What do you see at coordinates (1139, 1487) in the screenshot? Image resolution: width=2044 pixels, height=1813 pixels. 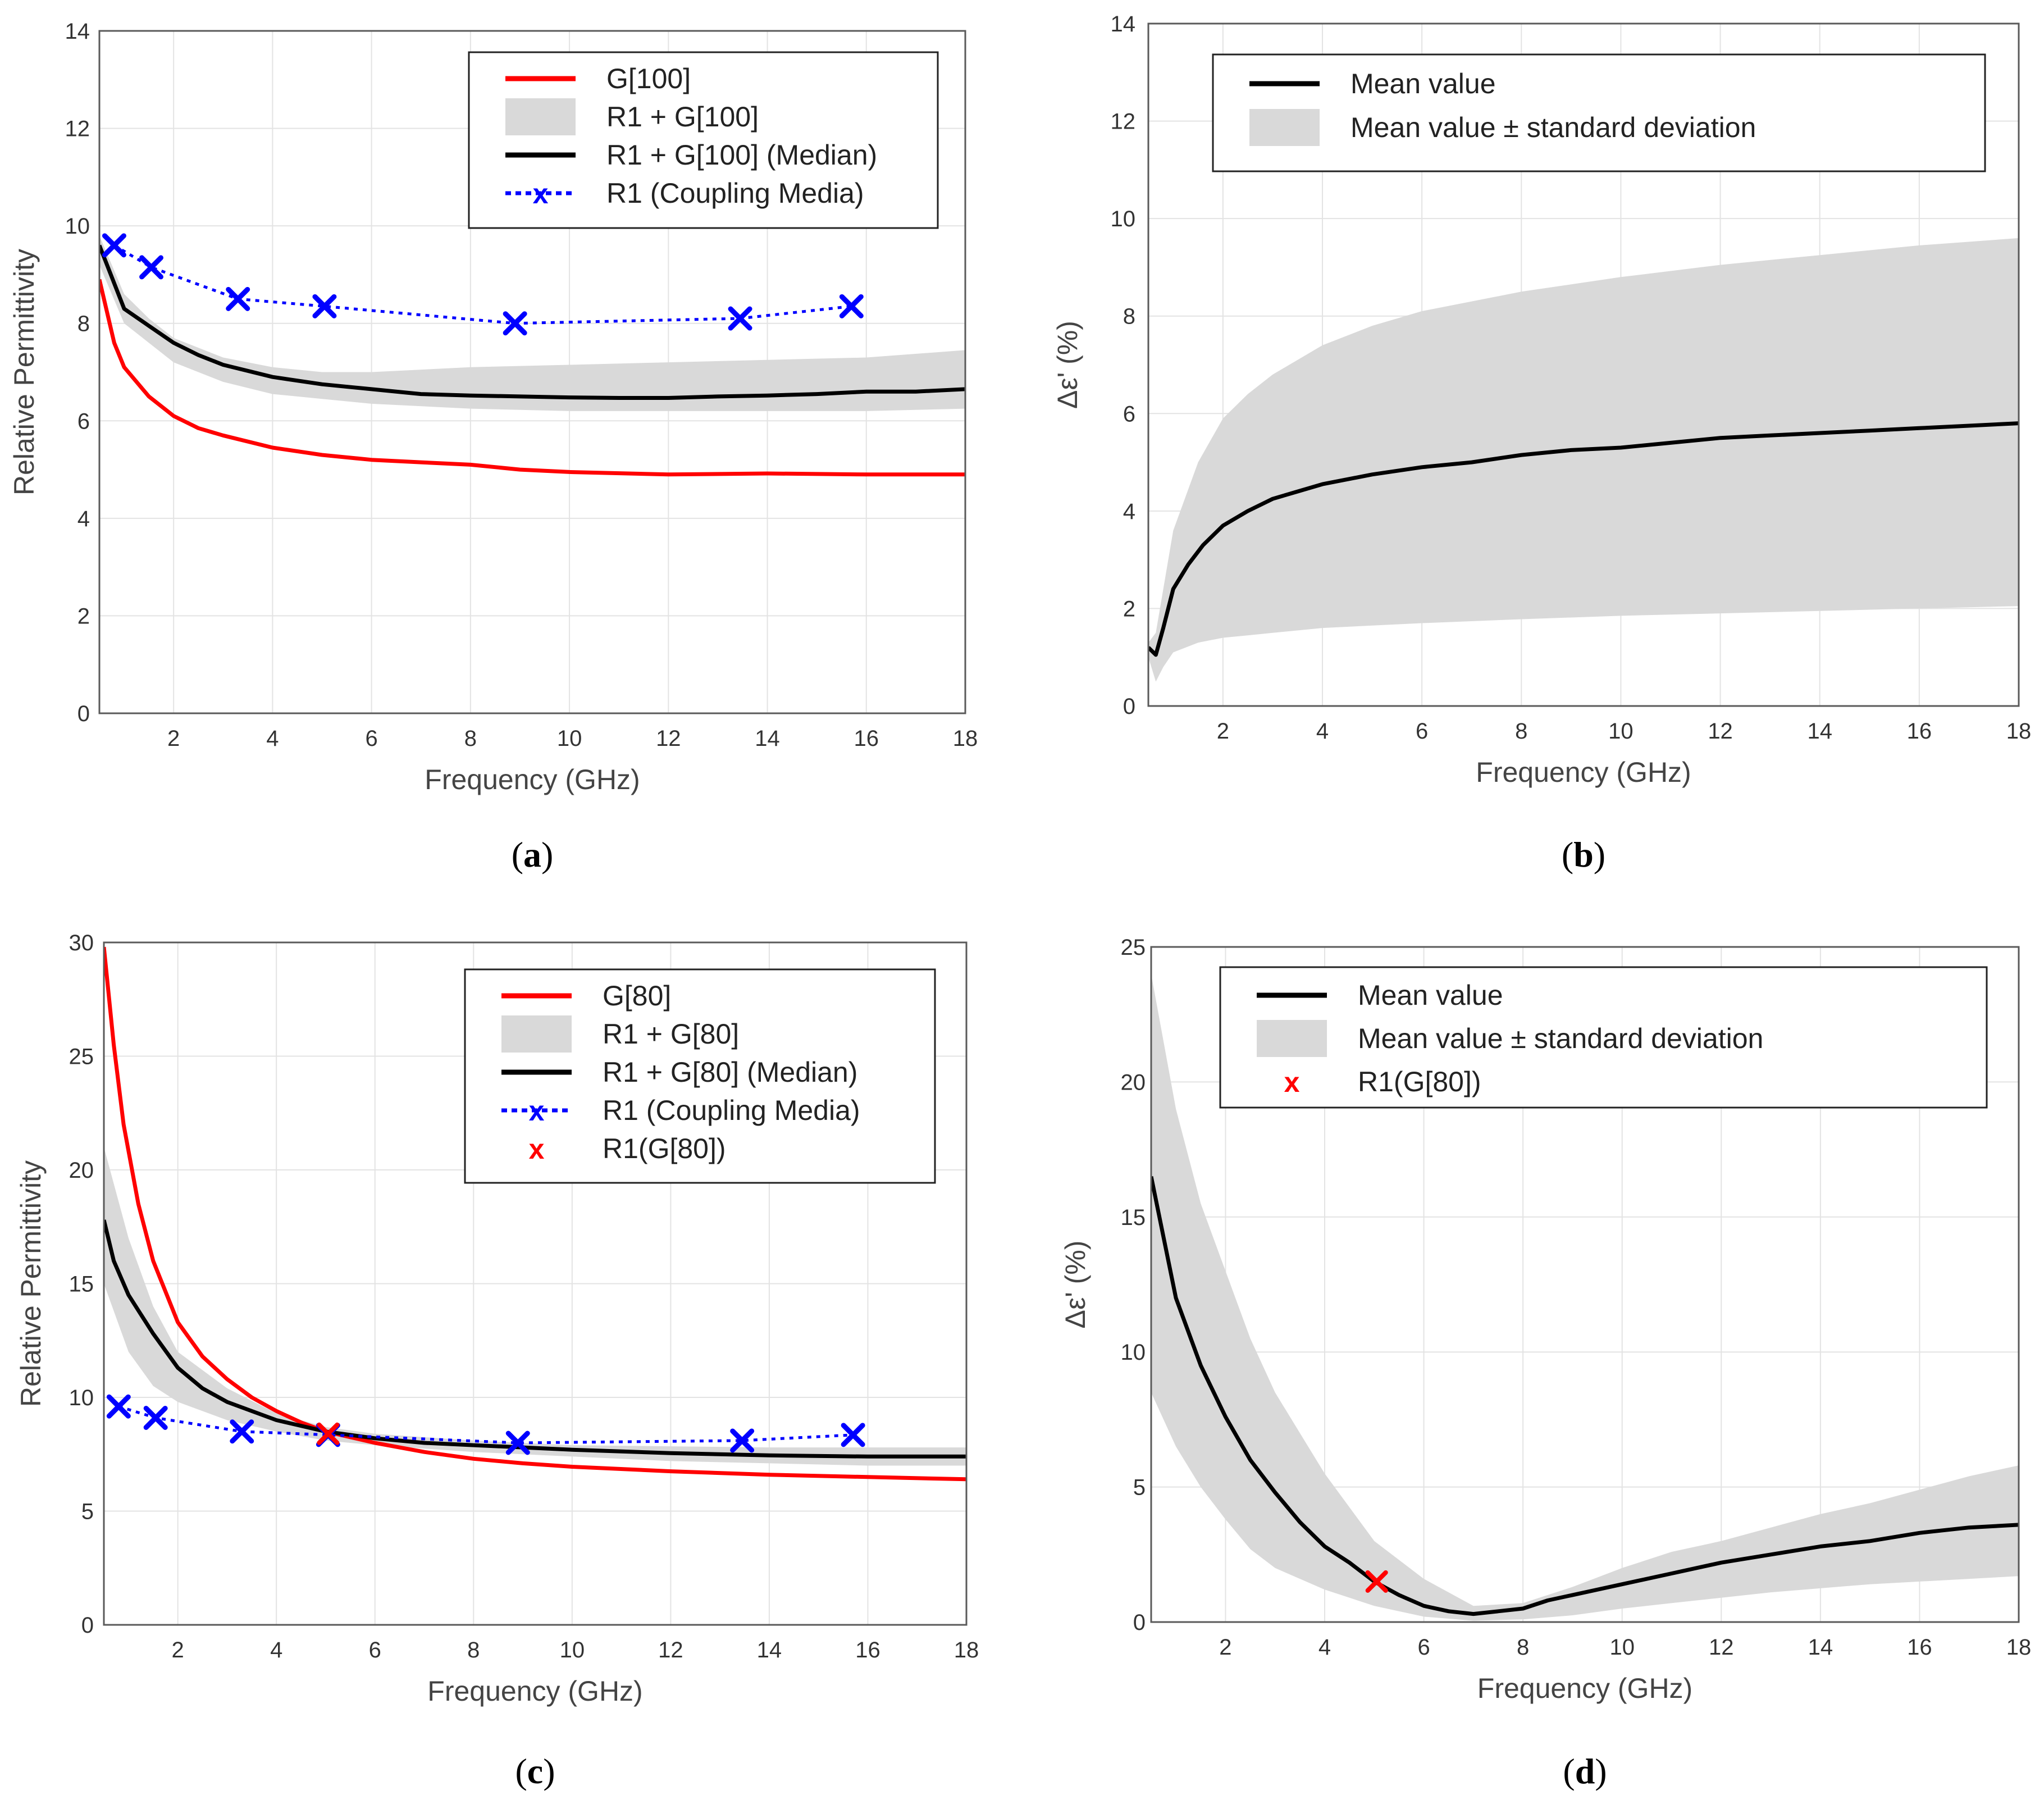 I see `y-tick-label: 5` at bounding box center [1139, 1487].